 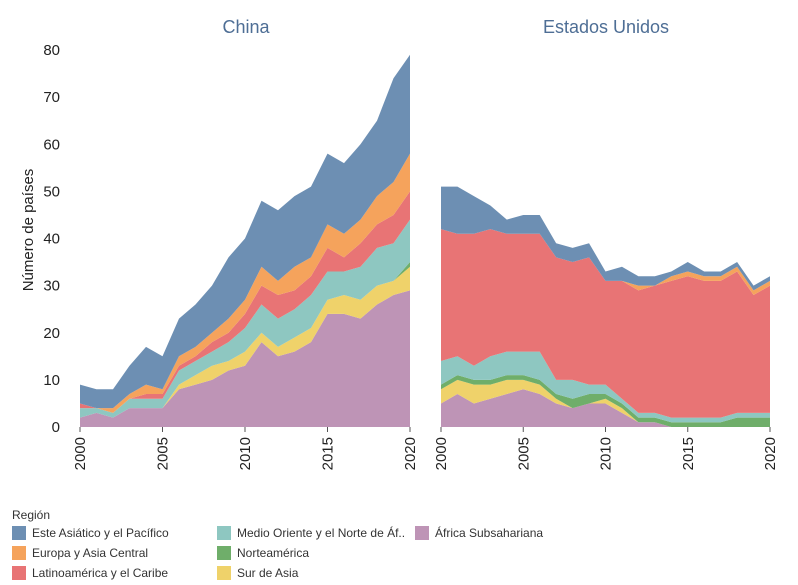 I want to click on legend-label: África Subsahariana, so click(x=489, y=533).